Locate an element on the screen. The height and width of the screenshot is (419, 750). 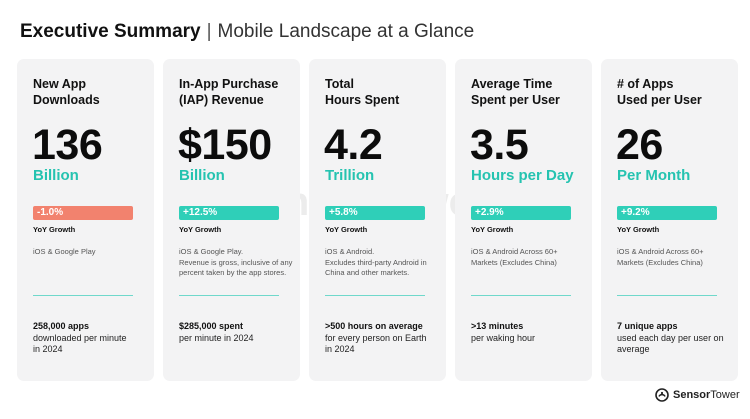
footer-highlight: 7 unique apps is located at coordinates (647, 326).